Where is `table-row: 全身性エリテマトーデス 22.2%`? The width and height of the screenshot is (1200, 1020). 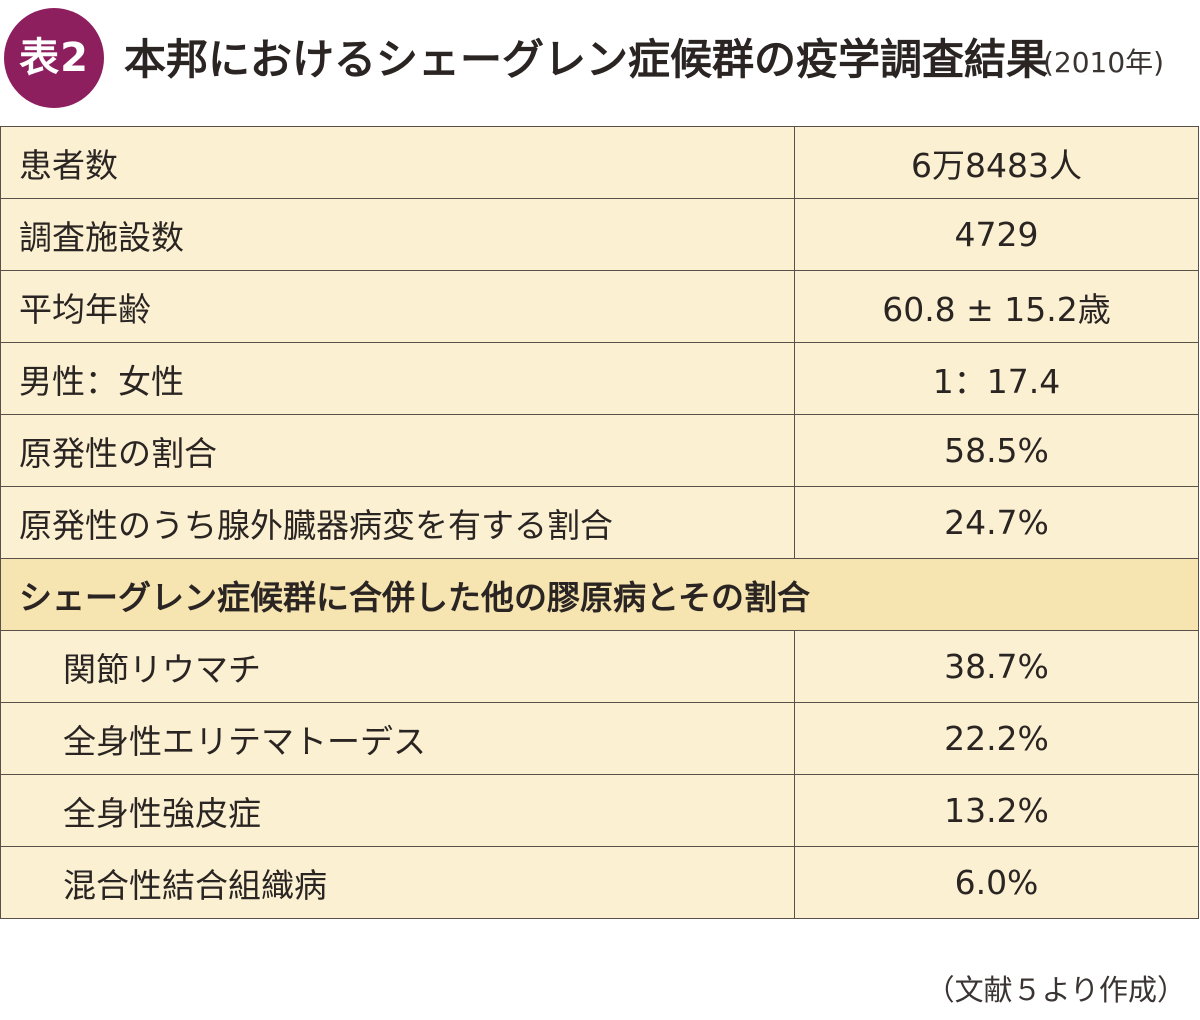 table-row: 全身性エリテマトーデス 22.2% is located at coordinates (599, 738).